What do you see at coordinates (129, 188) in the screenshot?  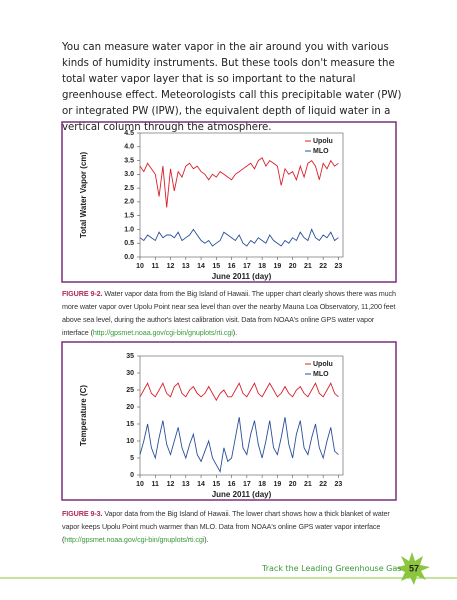 I see `y-tick-label: 2.5` at bounding box center [129, 188].